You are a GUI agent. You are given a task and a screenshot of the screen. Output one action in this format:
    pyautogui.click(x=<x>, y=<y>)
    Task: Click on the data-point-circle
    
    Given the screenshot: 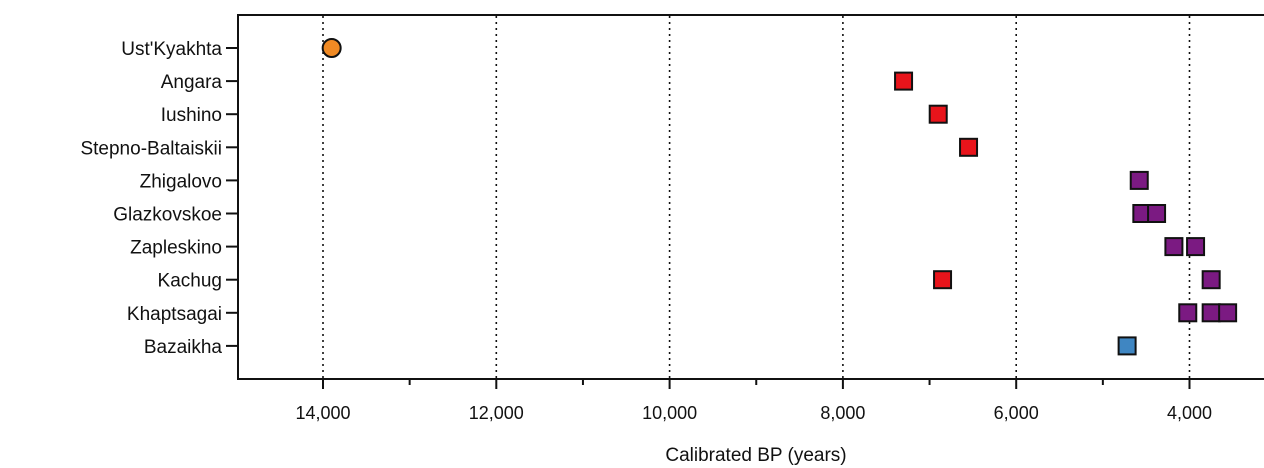 What is the action you would take?
    pyautogui.click(x=331, y=48)
    